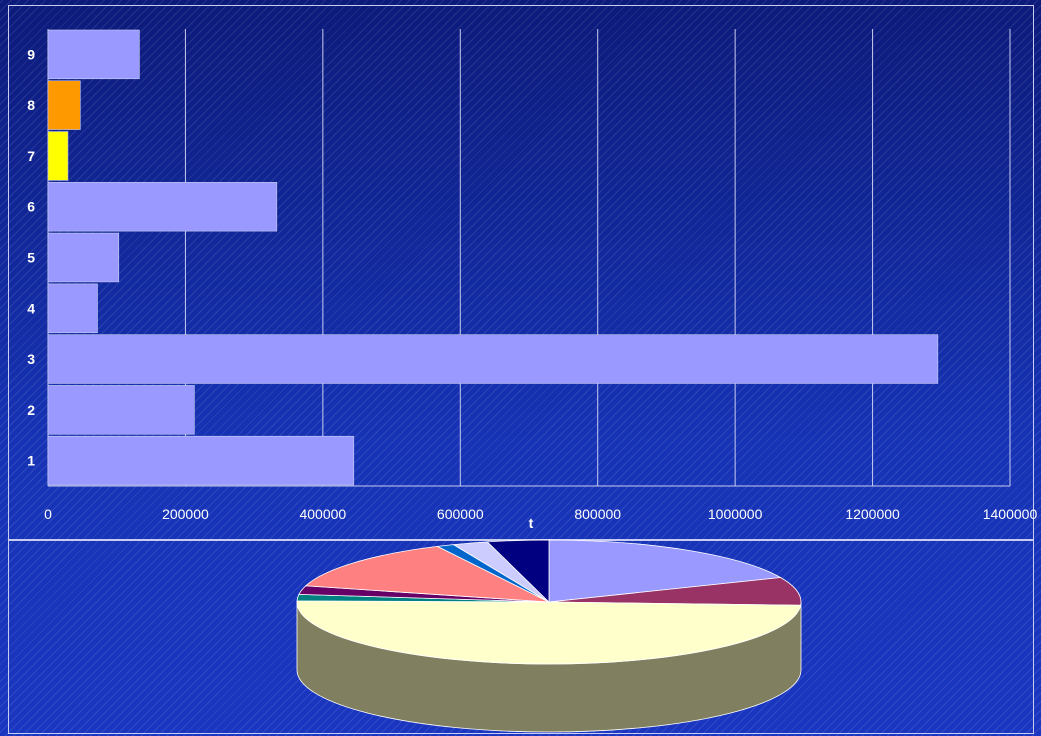 The width and height of the screenshot is (1041, 736). What do you see at coordinates (185, 514) in the screenshot?
I see `x-tick-label: 200000` at bounding box center [185, 514].